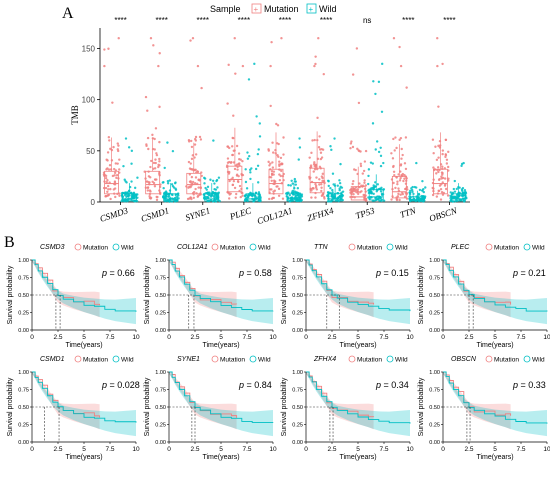  Describe the element at coordinates (215, 359) in the screenshot. I see `legend-key-mutation` at that location.